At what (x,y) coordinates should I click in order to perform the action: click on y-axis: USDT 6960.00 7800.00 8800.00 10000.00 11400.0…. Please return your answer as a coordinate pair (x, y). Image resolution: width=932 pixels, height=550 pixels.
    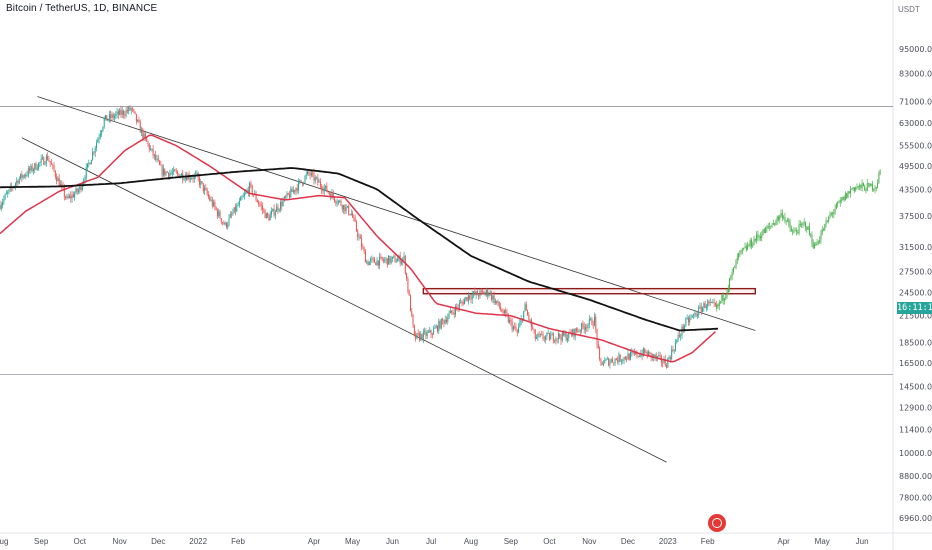
    Looking at the image, I should click on (915, 264).